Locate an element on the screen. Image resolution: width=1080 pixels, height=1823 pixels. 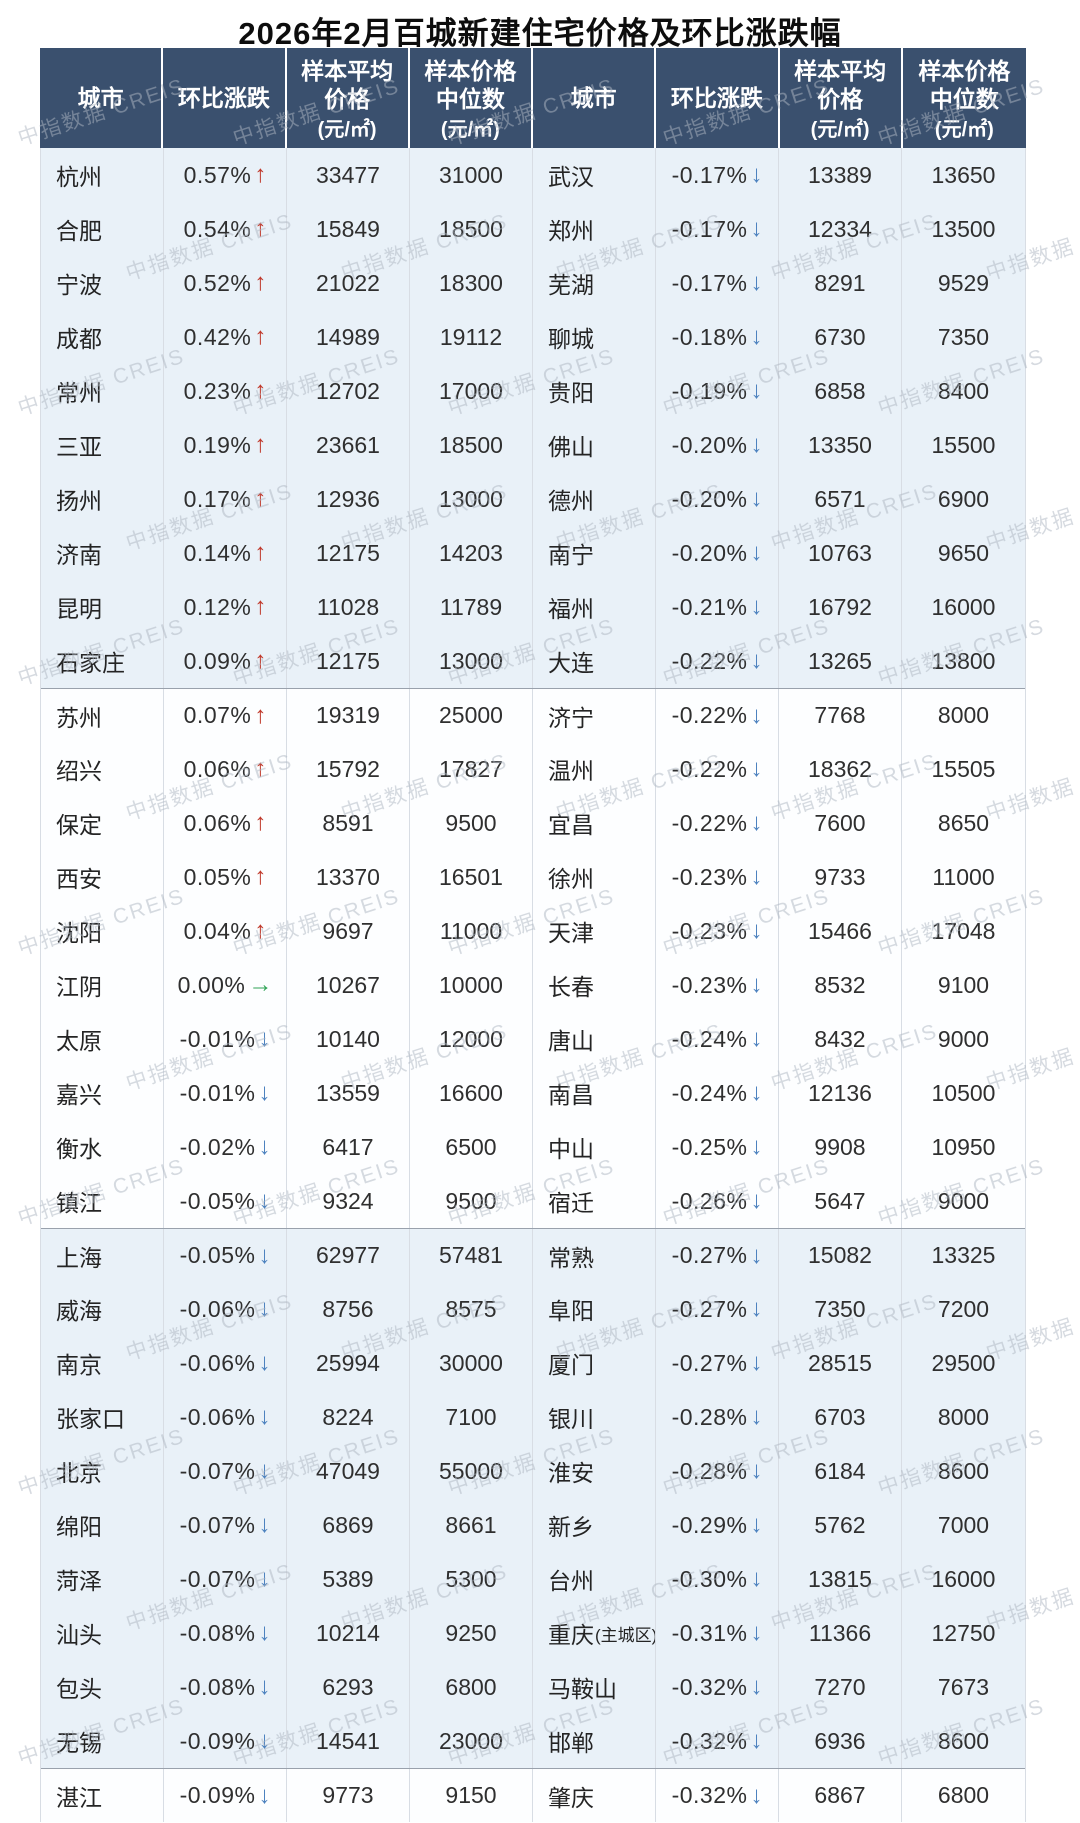
avg-price-cell: 13350 is located at coordinates (840, 445).